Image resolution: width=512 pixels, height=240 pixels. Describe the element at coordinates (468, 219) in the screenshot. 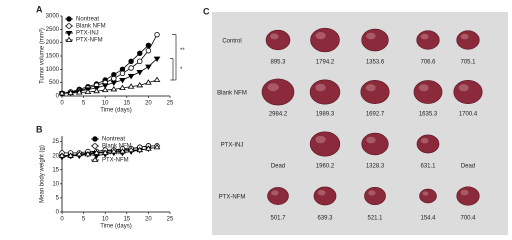

I see `tumor-volume: 700.4` at that location.